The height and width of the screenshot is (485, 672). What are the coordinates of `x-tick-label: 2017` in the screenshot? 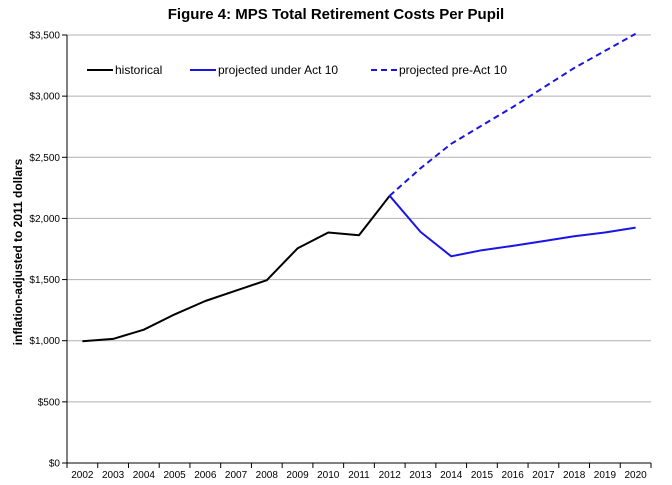 It's located at (543, 475).